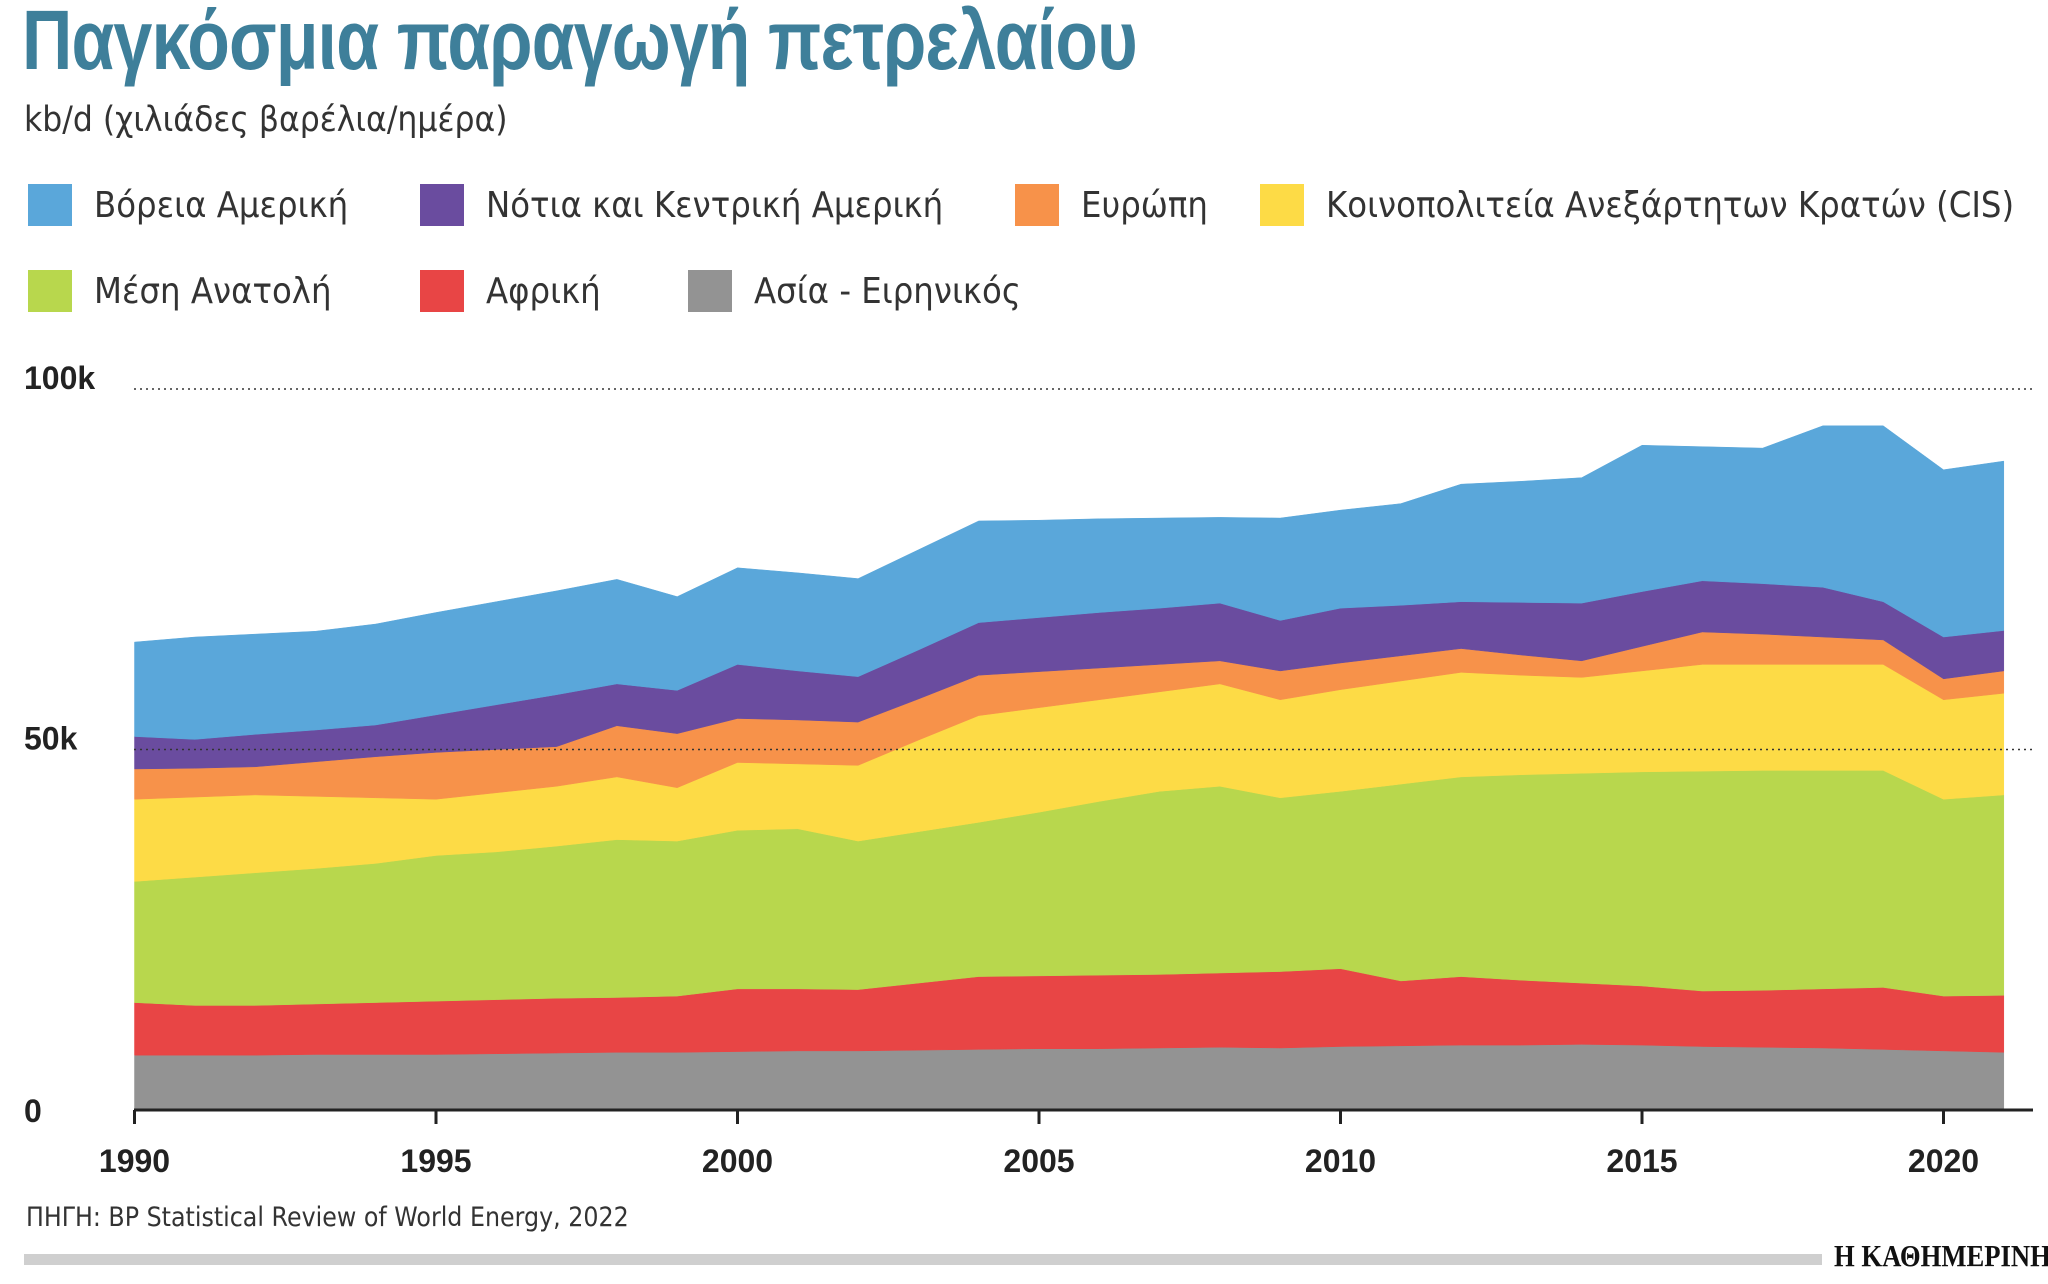 This screenshot has width=2048, height=1284. I want to click on legend-item-north-america: Βόρεια Αμερική, so click(202, 205).